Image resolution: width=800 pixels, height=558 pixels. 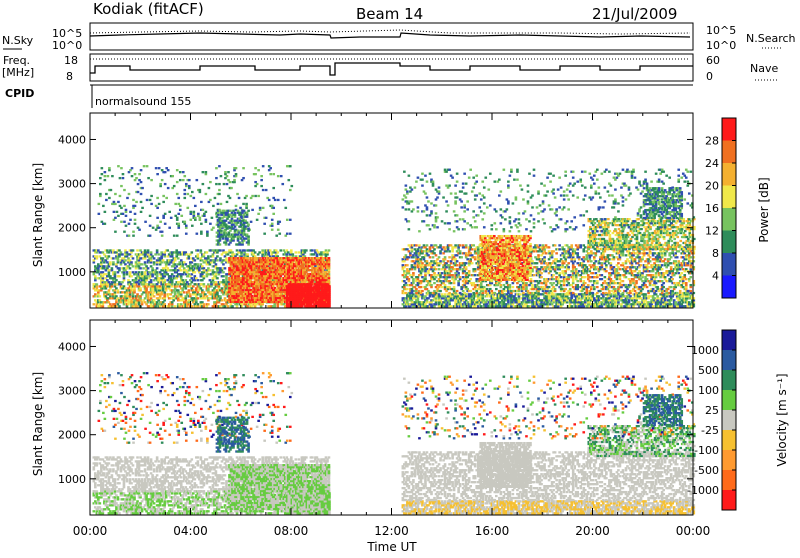 What do you see at coordinates (399, 37) in the screenshot?
I see `nsky-strip: N.Sky 10^5 10^0 N.Search 10^5 10^0` at bounding box center [399, 37].